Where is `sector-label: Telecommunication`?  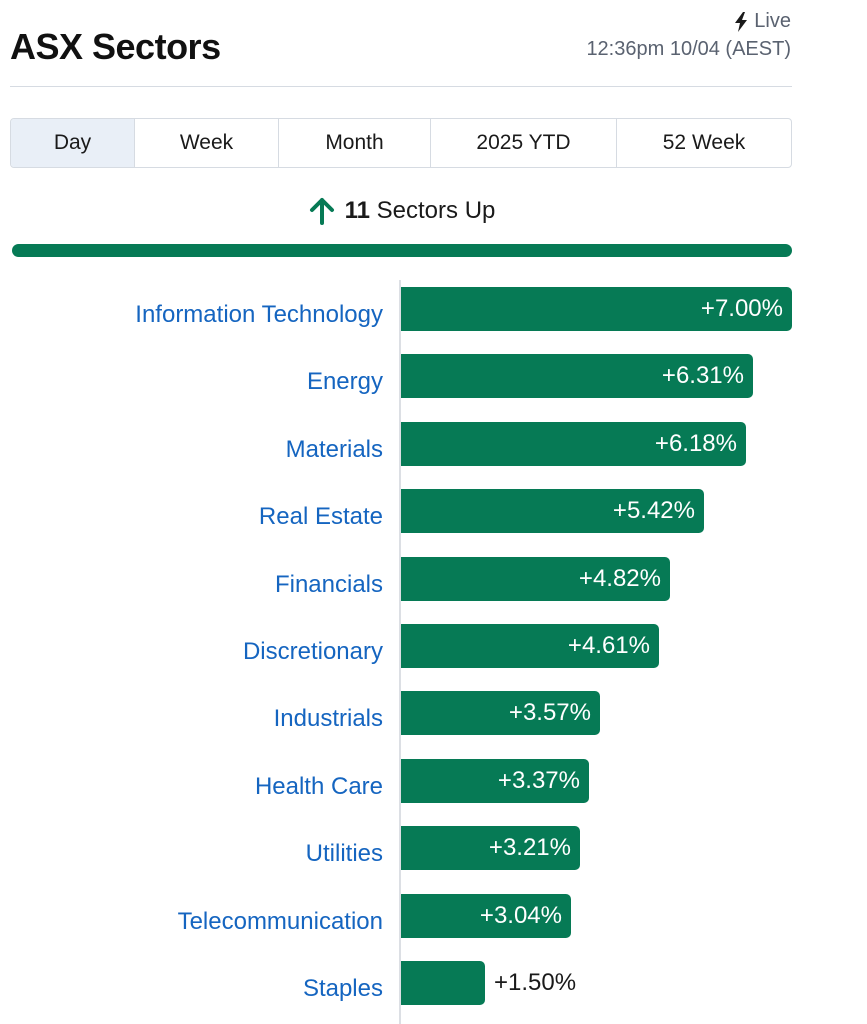 sector-label: Telecommunication is located at coordinates (280, 921).